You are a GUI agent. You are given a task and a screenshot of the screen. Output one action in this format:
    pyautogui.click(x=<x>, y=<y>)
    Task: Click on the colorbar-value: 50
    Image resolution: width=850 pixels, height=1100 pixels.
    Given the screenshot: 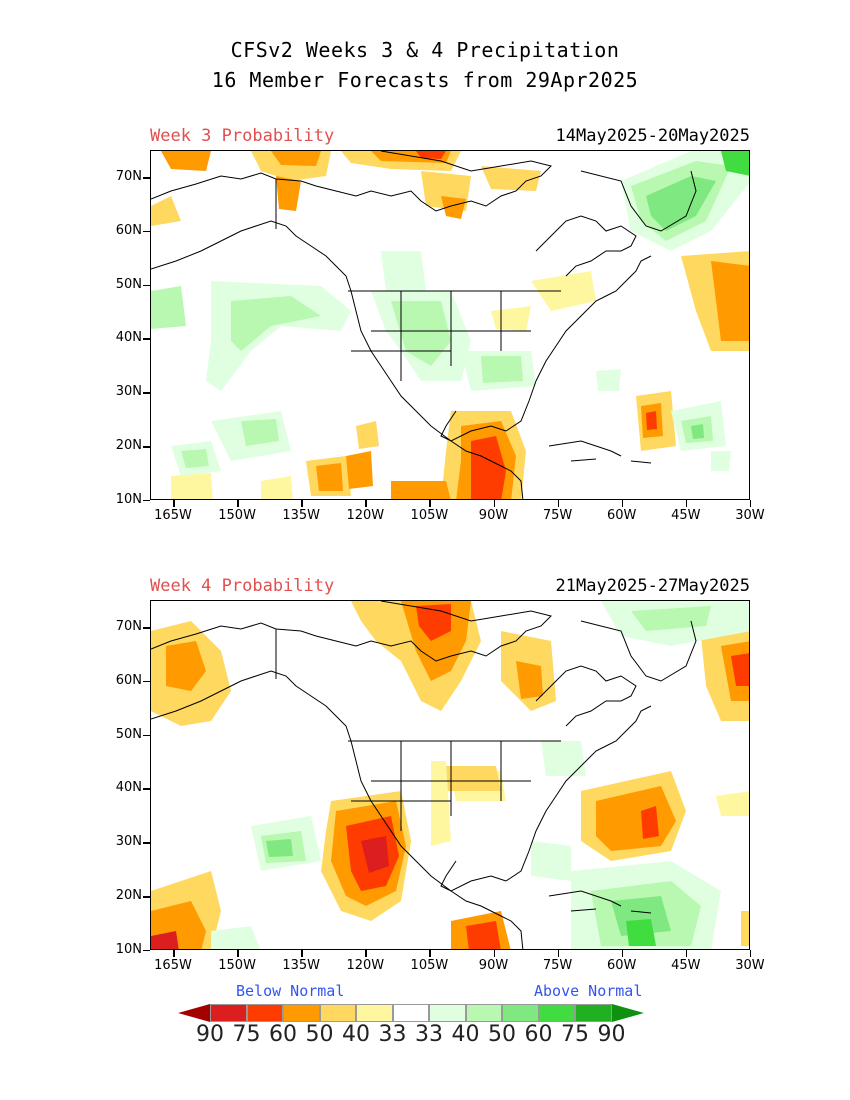 What is the action you would take?
    pyautogui.click(x=319, y=1034)
    